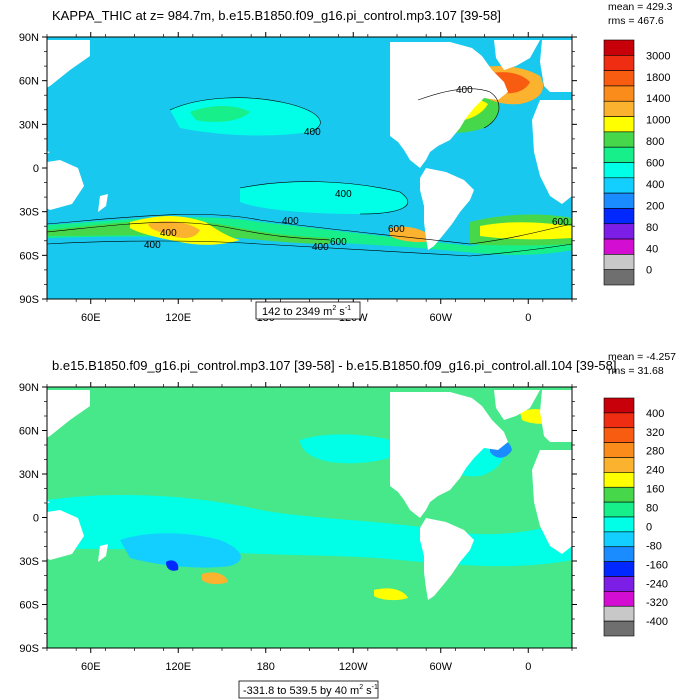 This screenshot has width=700, height=700. Describe the element at coordinates (655, 452) in the screenshot. I see `colorbar-label: 280` at that location.